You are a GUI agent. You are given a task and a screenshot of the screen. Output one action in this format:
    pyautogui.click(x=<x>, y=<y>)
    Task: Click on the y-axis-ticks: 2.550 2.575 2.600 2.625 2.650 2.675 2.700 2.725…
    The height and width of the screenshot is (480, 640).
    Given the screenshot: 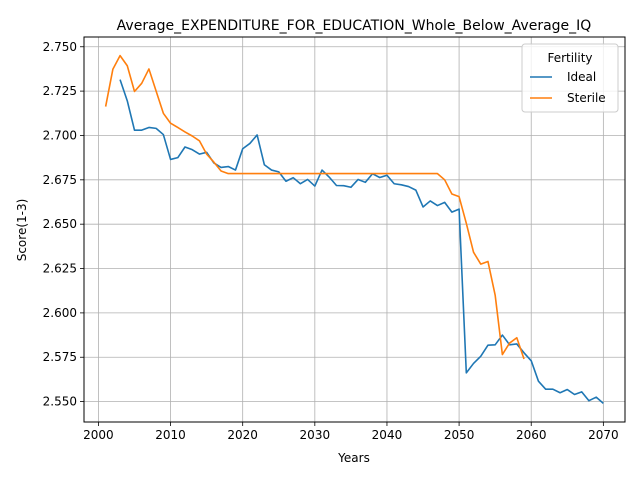 What is the action you would take?
    pyautogui.click(x=63, y=224)
    